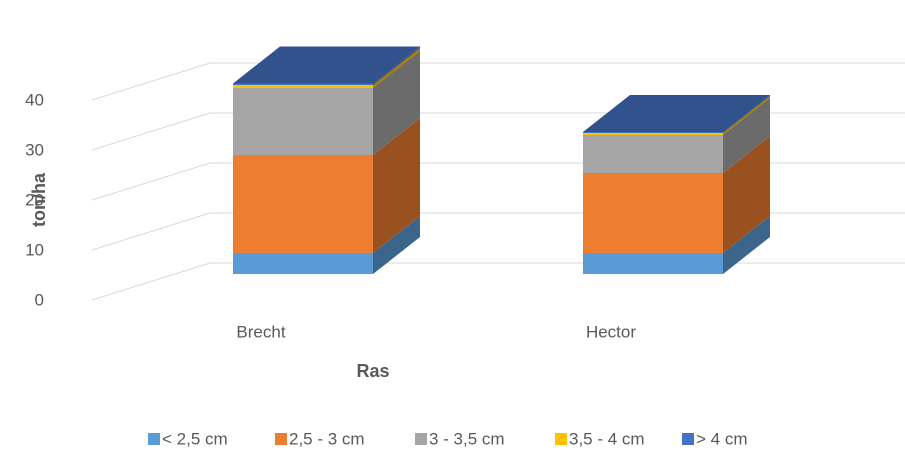 This screenshot has height=458, width=905. What do you see at coordinates (34, 199) in the screenshot?
I see `y-tick-label: 20` at bounding box center [34, 199].